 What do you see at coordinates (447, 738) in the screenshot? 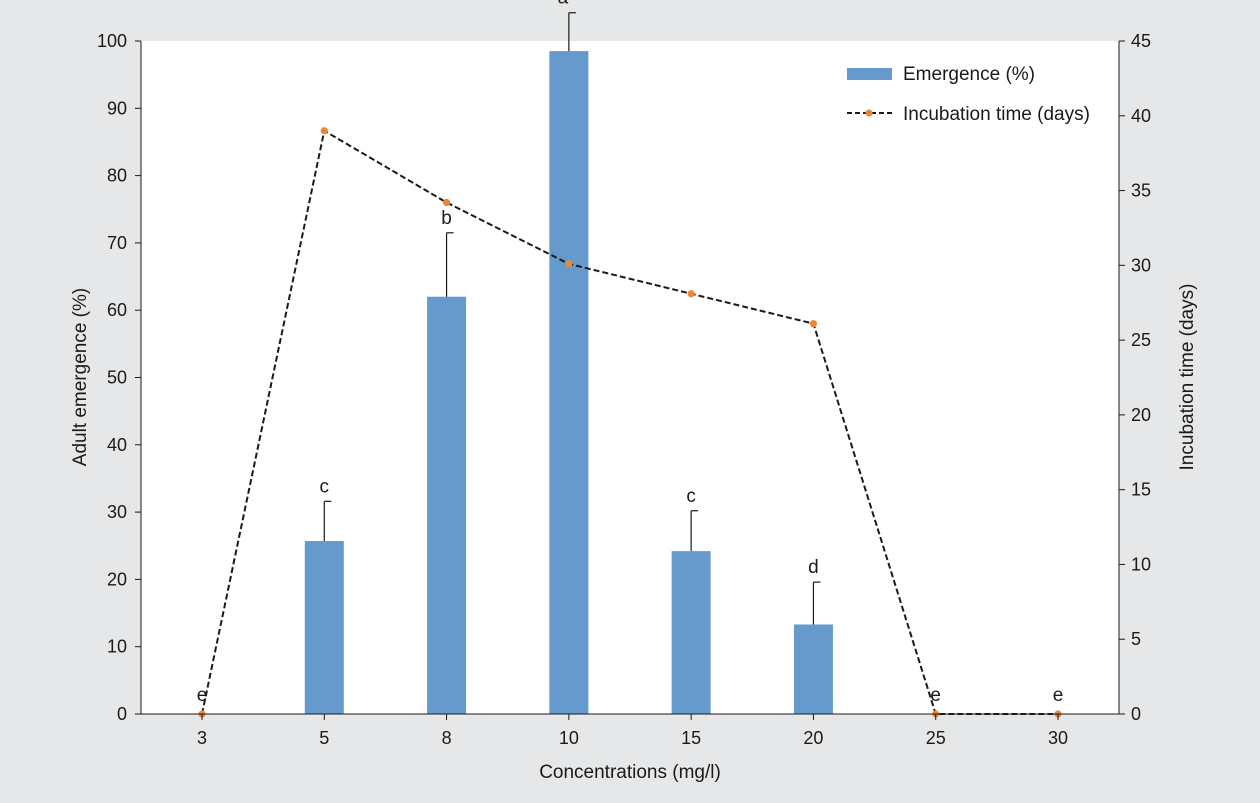
I see `x-tick-label: 8` at bounding box center [447, 738].